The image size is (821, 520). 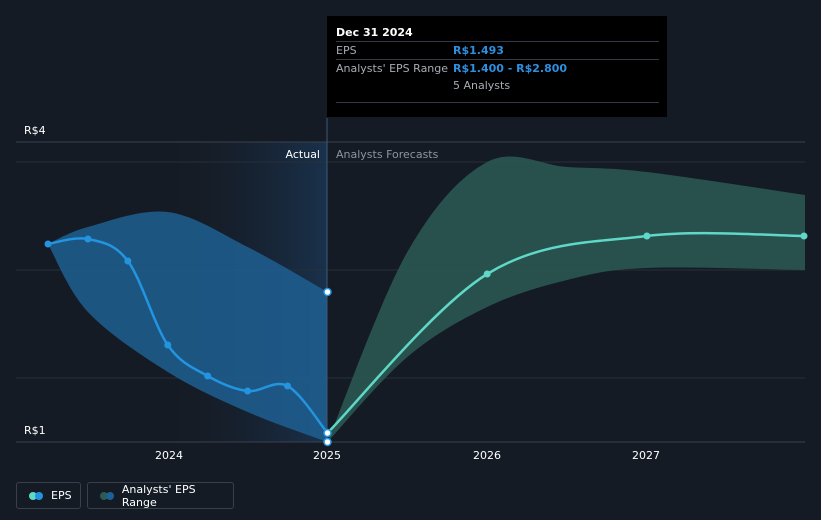 What do you see at coordinates (327, 442) in the screenshot?
I see `tooltip-range-low-point` at bounding box center [327, 442].